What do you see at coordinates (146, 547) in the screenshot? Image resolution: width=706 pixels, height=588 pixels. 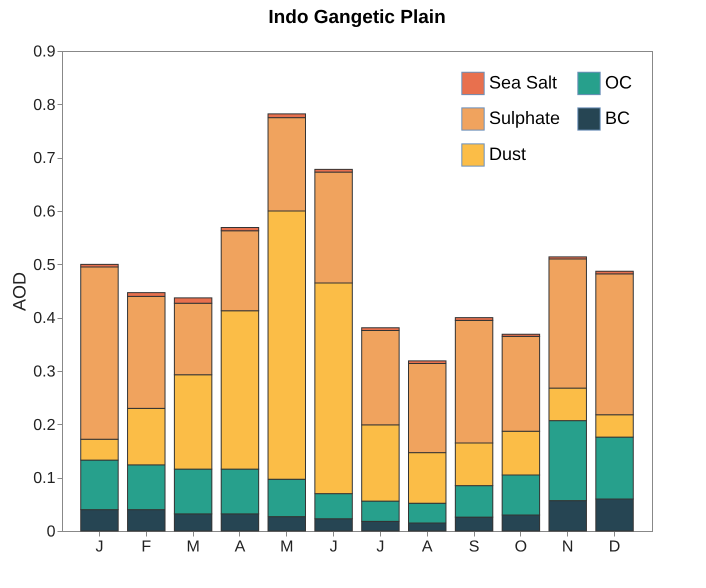 I see `x-tick-label: F` at bounding box center [146, 547].